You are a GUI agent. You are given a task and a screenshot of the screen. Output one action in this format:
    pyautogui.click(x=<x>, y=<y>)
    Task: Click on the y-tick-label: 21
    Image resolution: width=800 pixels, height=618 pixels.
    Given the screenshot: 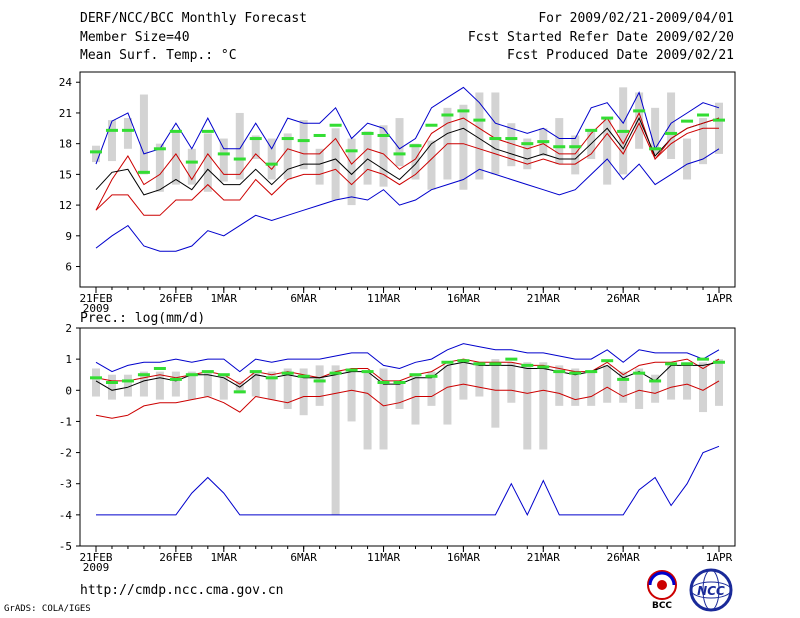 What is the action you would take?
    pyautogui.click(x=65, y=113)
    